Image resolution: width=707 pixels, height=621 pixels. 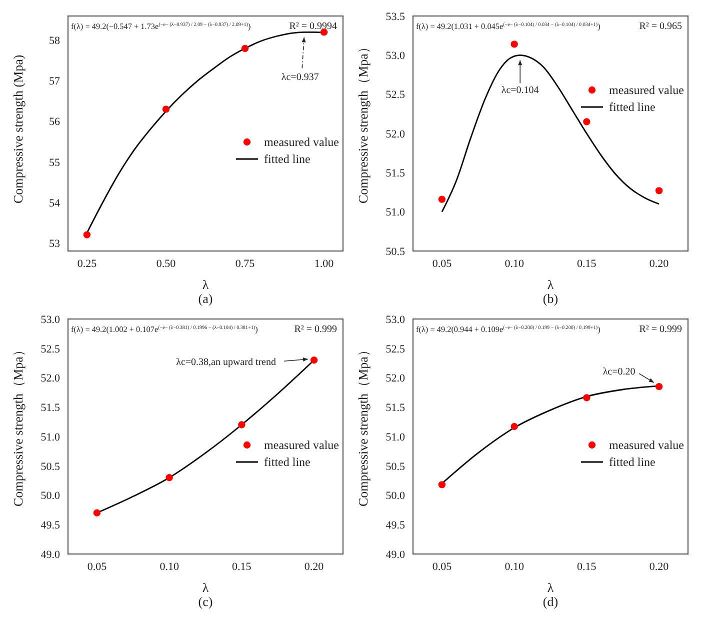 What do you see at coordinates (550, 133) in the screenshot?
I see `line-series` at bounding box center [550, 133].